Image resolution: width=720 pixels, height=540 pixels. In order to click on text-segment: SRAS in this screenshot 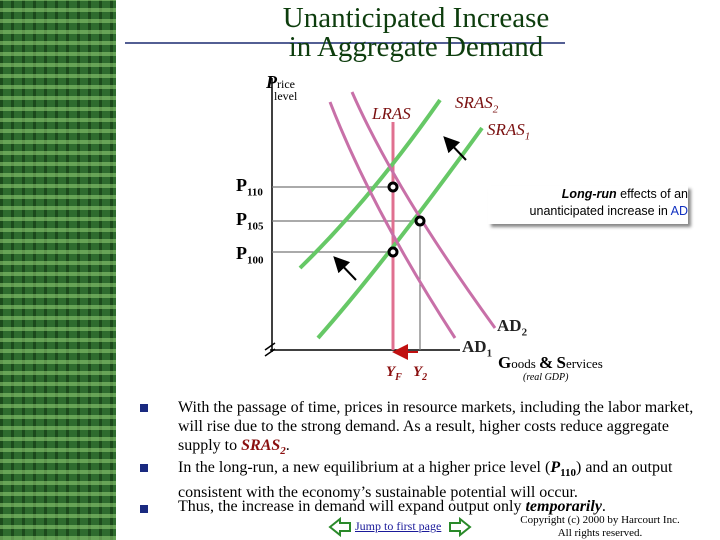, I will do `click(261, 445)`.